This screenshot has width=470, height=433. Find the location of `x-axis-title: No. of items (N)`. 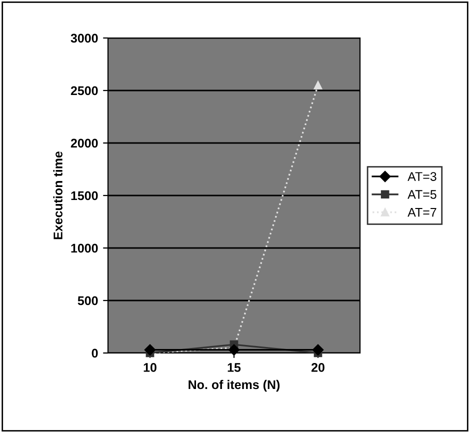

x-axis-title: No. of items (N) is located at coordinates (234, 386).